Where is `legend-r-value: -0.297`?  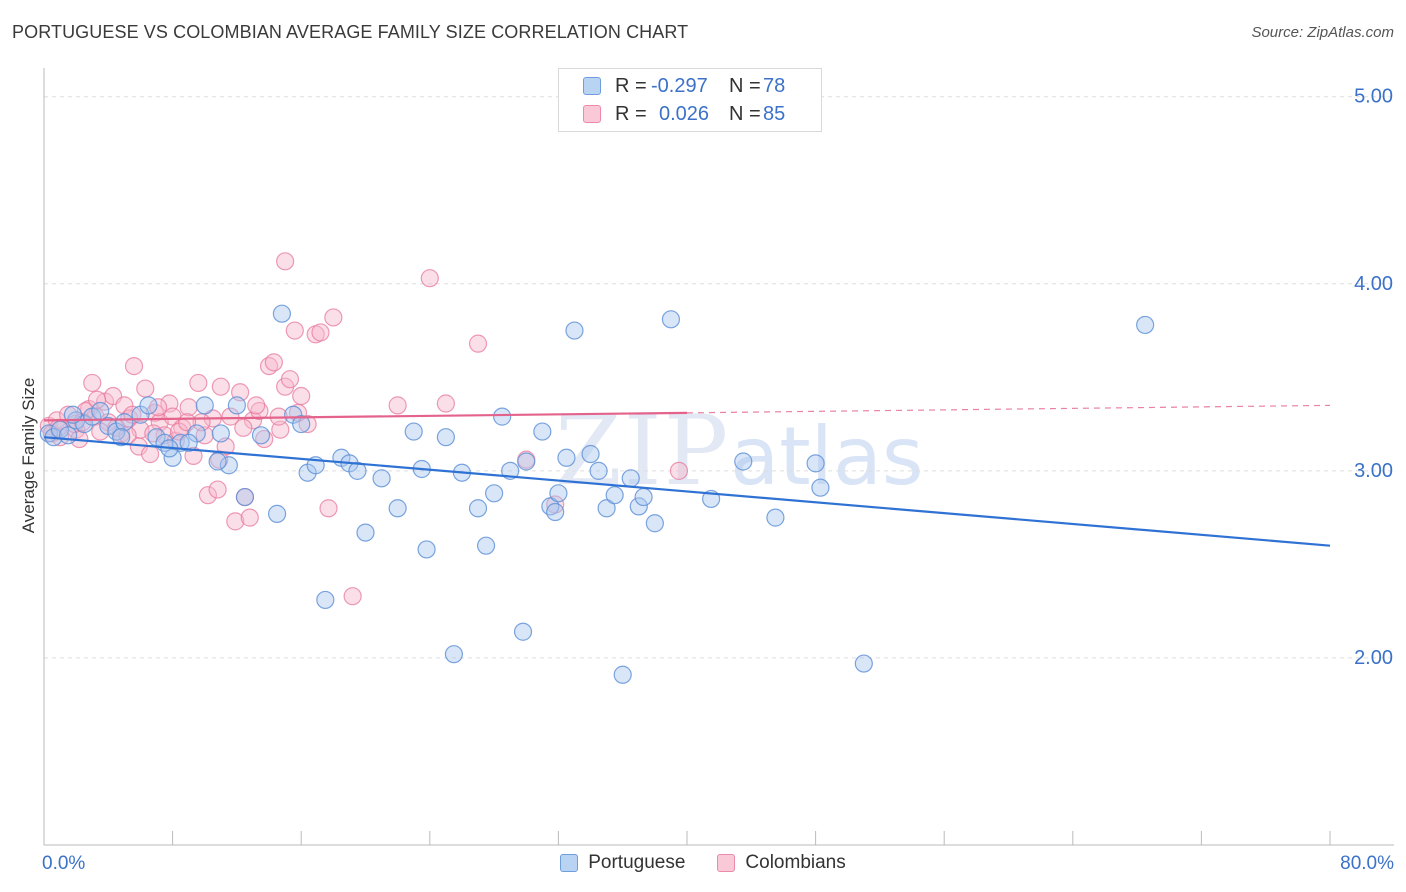
legend-r-value: -0.297 is located at coordinates (679, 85).